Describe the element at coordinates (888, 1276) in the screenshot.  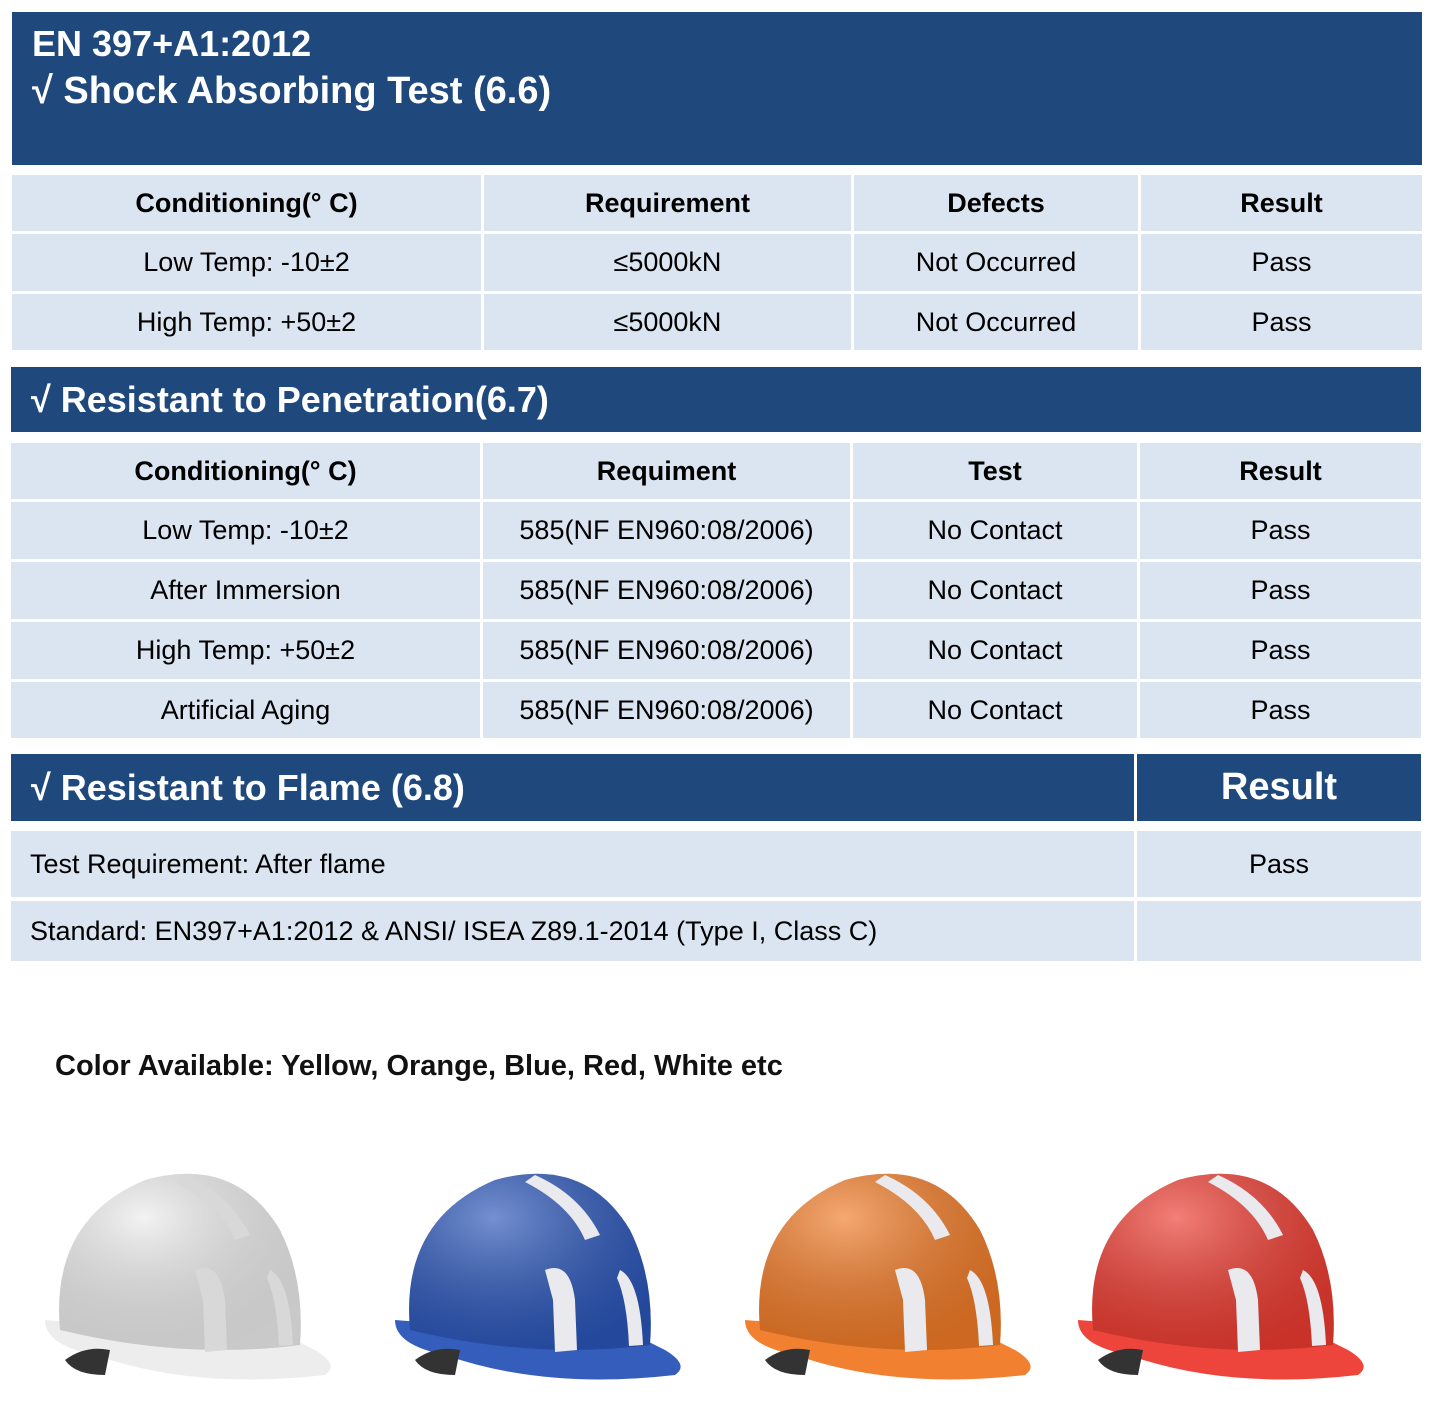
I see `helmet-orange-image` at that location.